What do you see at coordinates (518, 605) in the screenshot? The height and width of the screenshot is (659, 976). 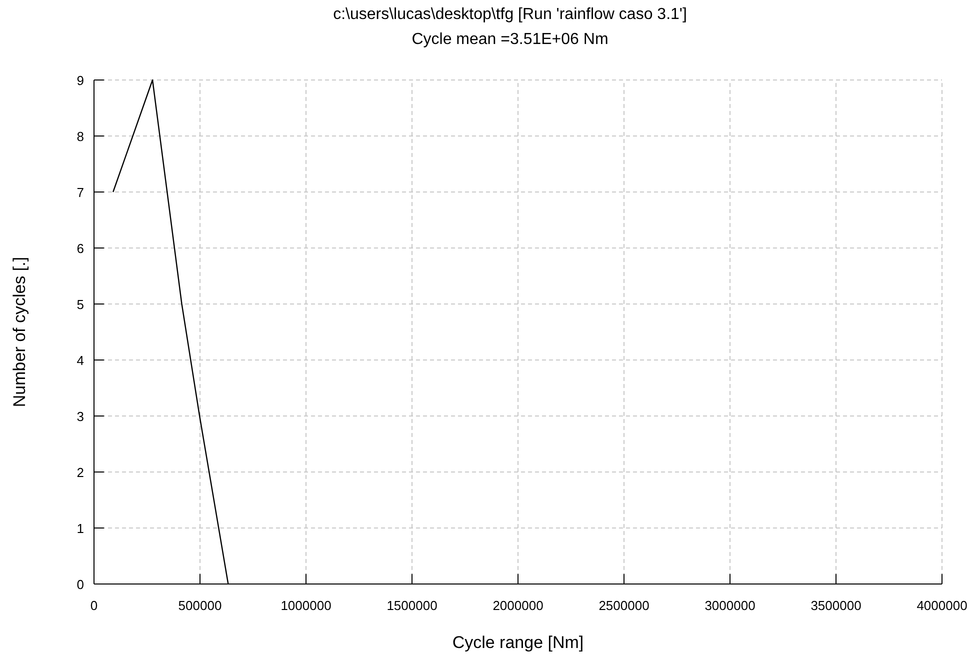 I see `x-tick-label: 2000000` at bounding box center [518, 605].